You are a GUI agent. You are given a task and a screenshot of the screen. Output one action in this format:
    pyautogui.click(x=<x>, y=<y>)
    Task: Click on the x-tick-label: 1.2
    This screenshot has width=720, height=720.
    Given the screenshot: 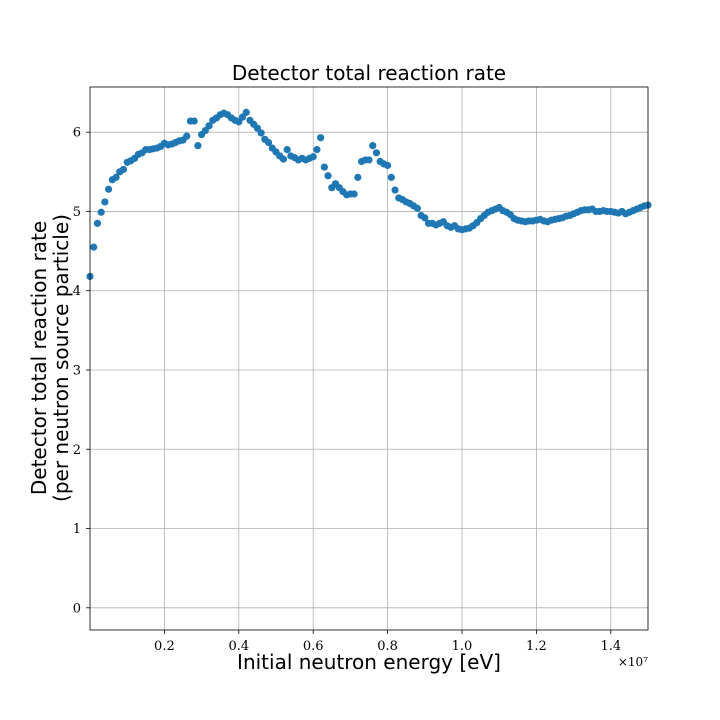 What is the action you would take?
    pyautogui.click(x=536, y=646)
    